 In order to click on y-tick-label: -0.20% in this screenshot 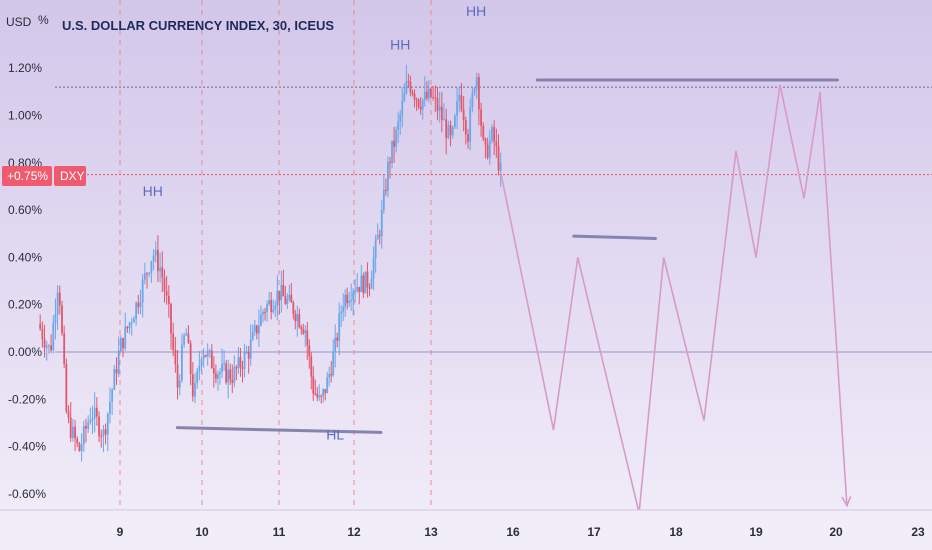, I will do `click(27, 399)`.